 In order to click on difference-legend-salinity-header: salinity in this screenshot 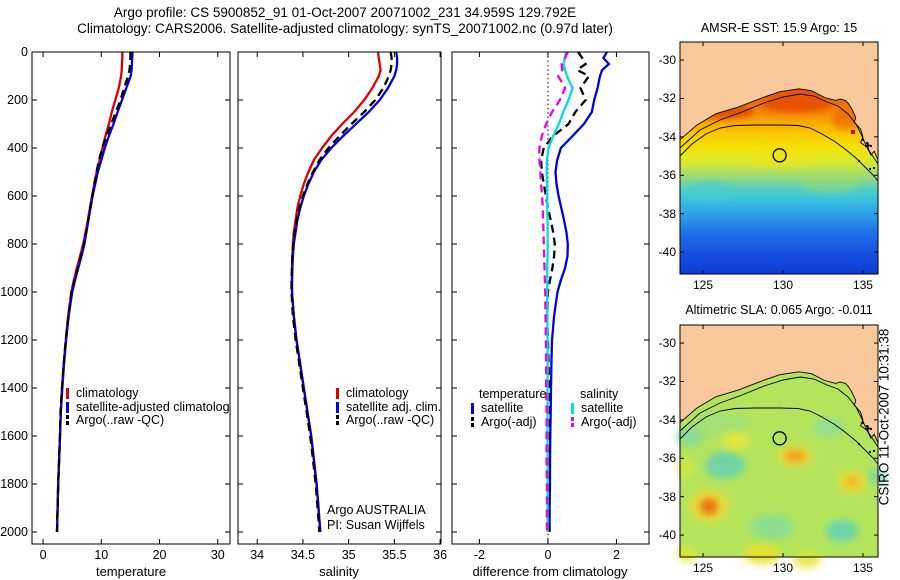, I will do `click(599, 394)`.